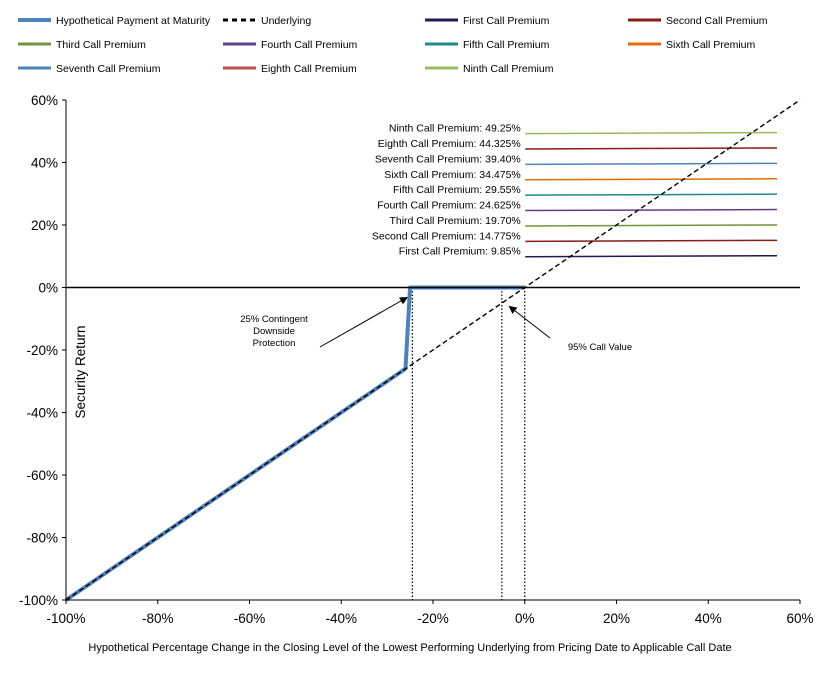  I want to click on x-tick-label: 20%, so click(616, 618).